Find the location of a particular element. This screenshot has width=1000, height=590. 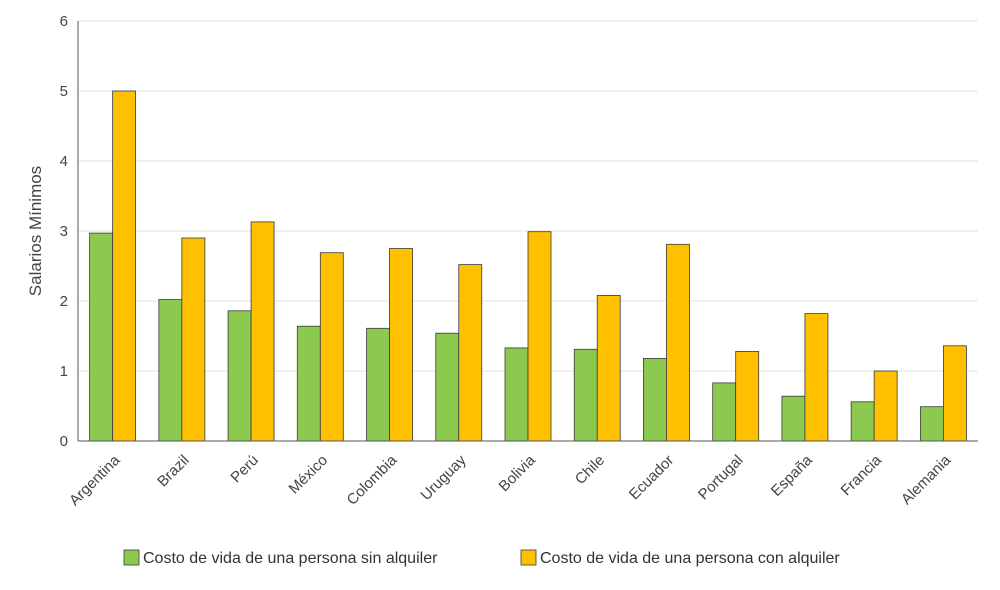

x-tick-label: Brazil is located at coordinates (173, 471).